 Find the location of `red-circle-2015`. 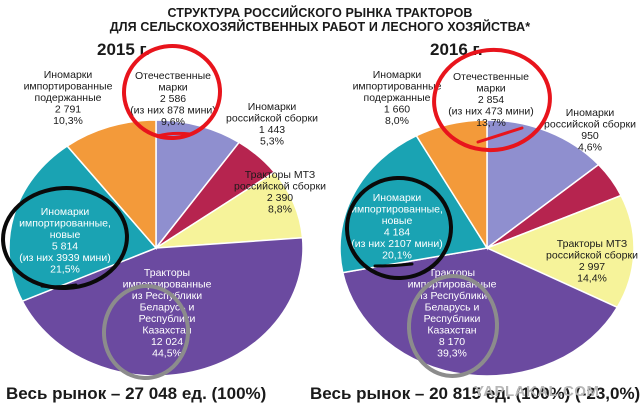

red-circle-2015 is located at coordinates (172, 92).